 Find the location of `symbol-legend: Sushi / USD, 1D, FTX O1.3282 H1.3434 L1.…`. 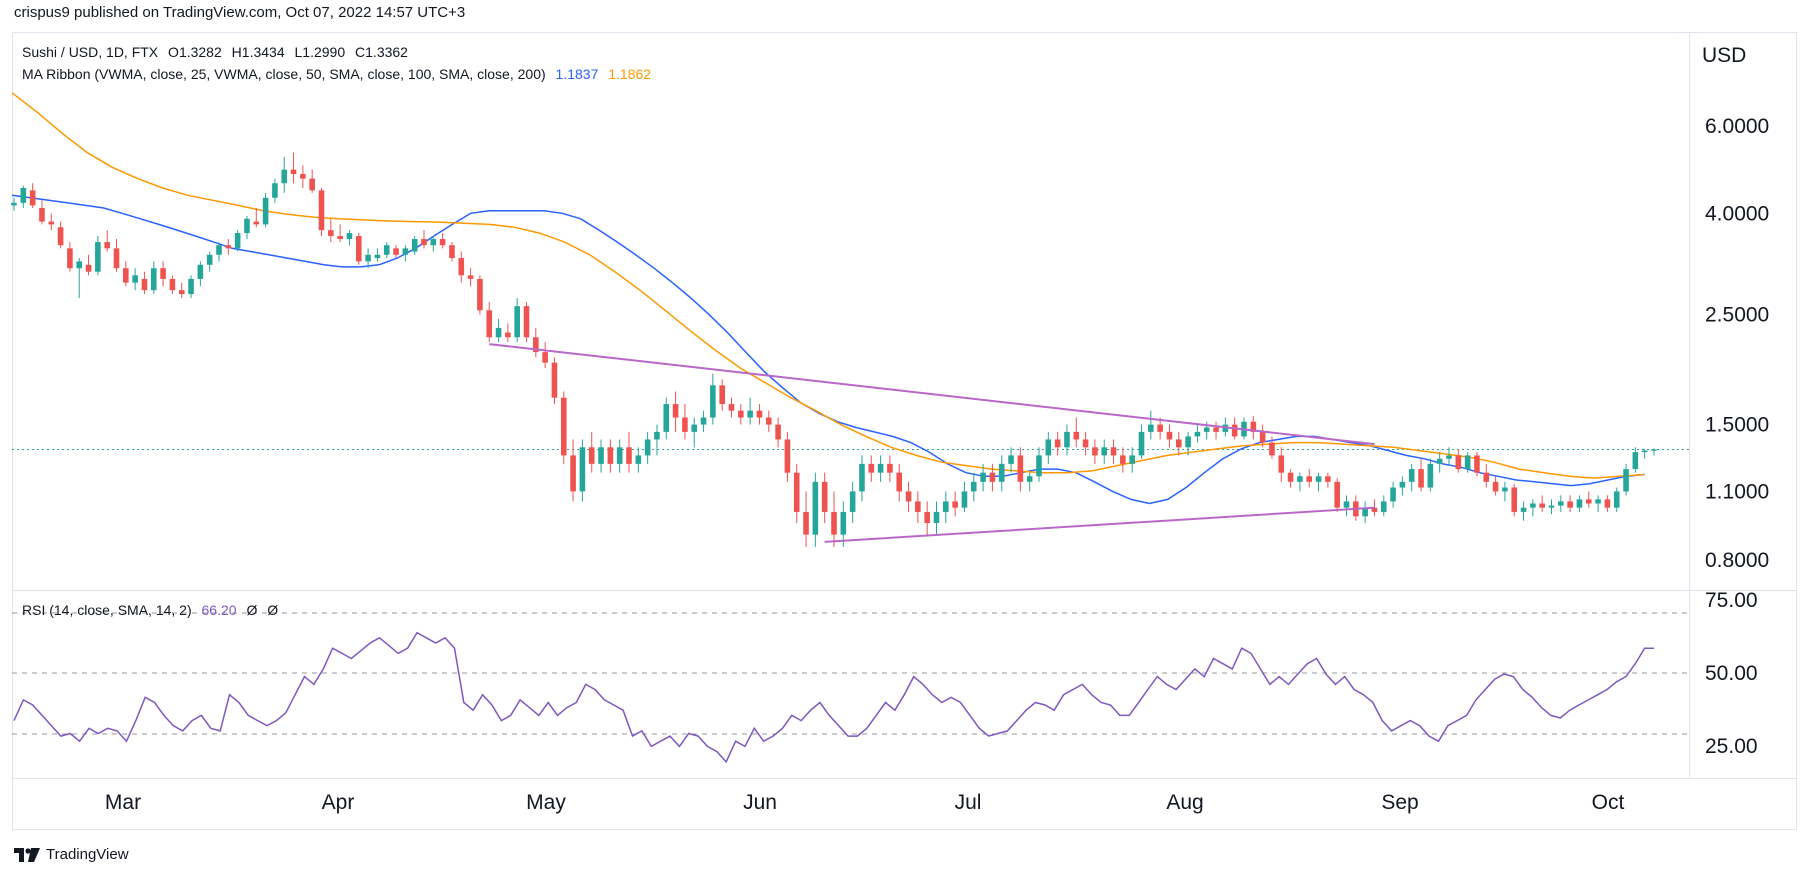

symbol-legend: Sushi / USD, 1D, FTX O1.3282 H1.3434 L1.… is located at coordinates (215, 52).